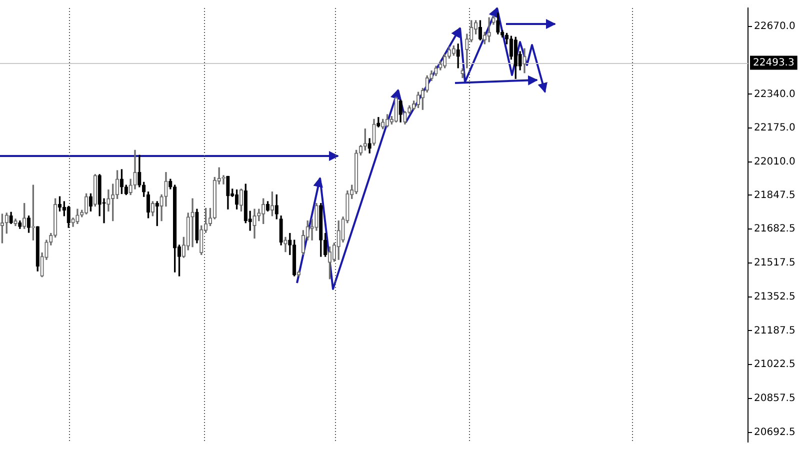  What do you see at coordinates (775, 296) in the screenshot?
I see `y-tick-label: 21352.5` at bounding box center [775, 296].